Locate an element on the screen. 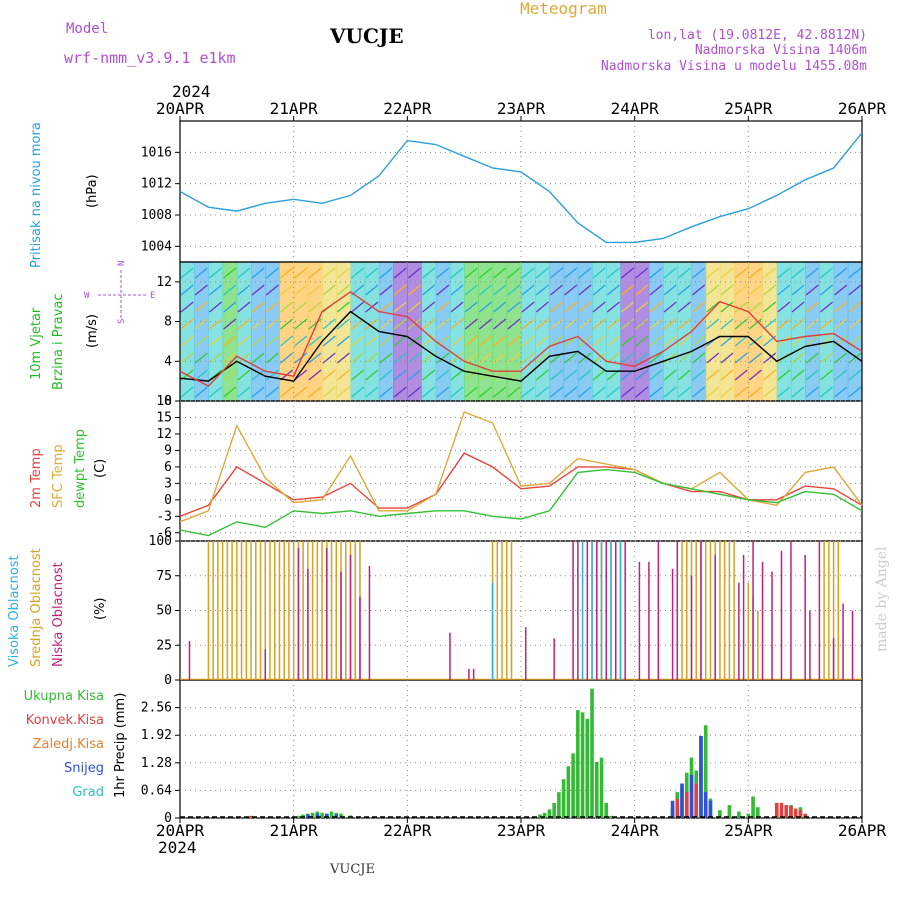 The image size is (900, 900). pressure-unit-label: (hPa) is located at coordinates (92, 191).